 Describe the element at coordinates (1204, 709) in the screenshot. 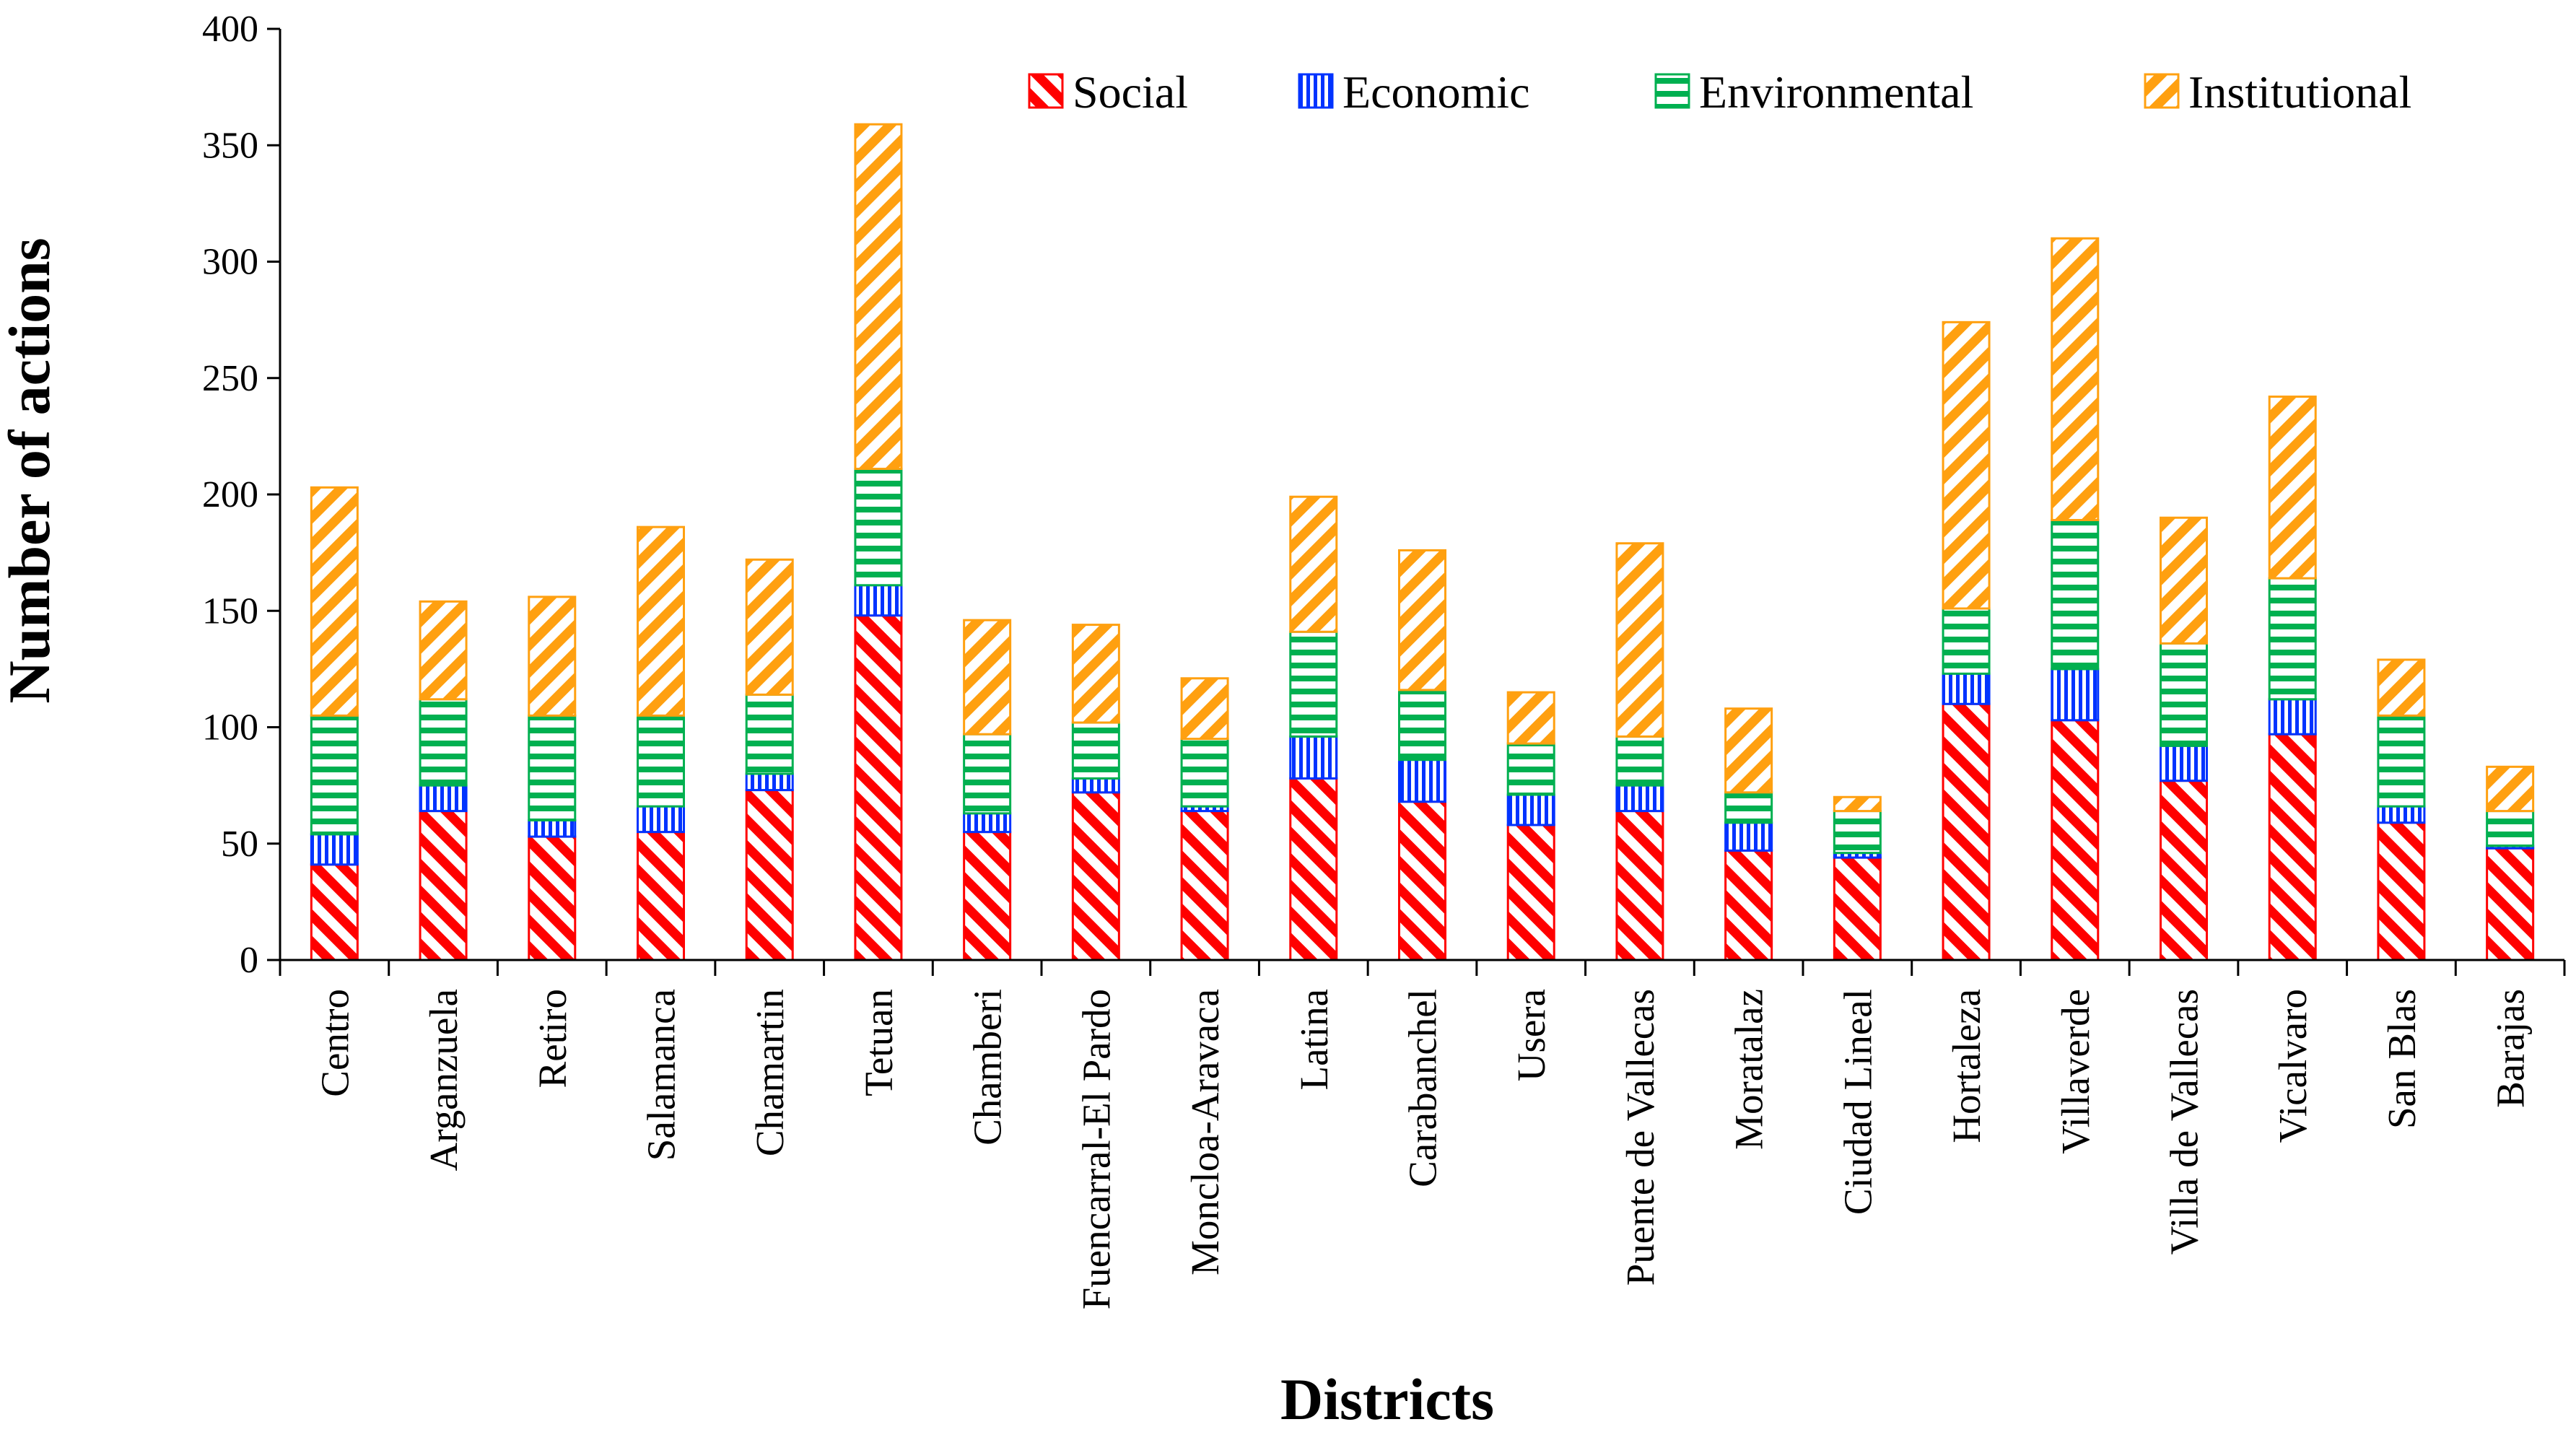

I see `bar-moncloa-aravaca-institutional` at that location.